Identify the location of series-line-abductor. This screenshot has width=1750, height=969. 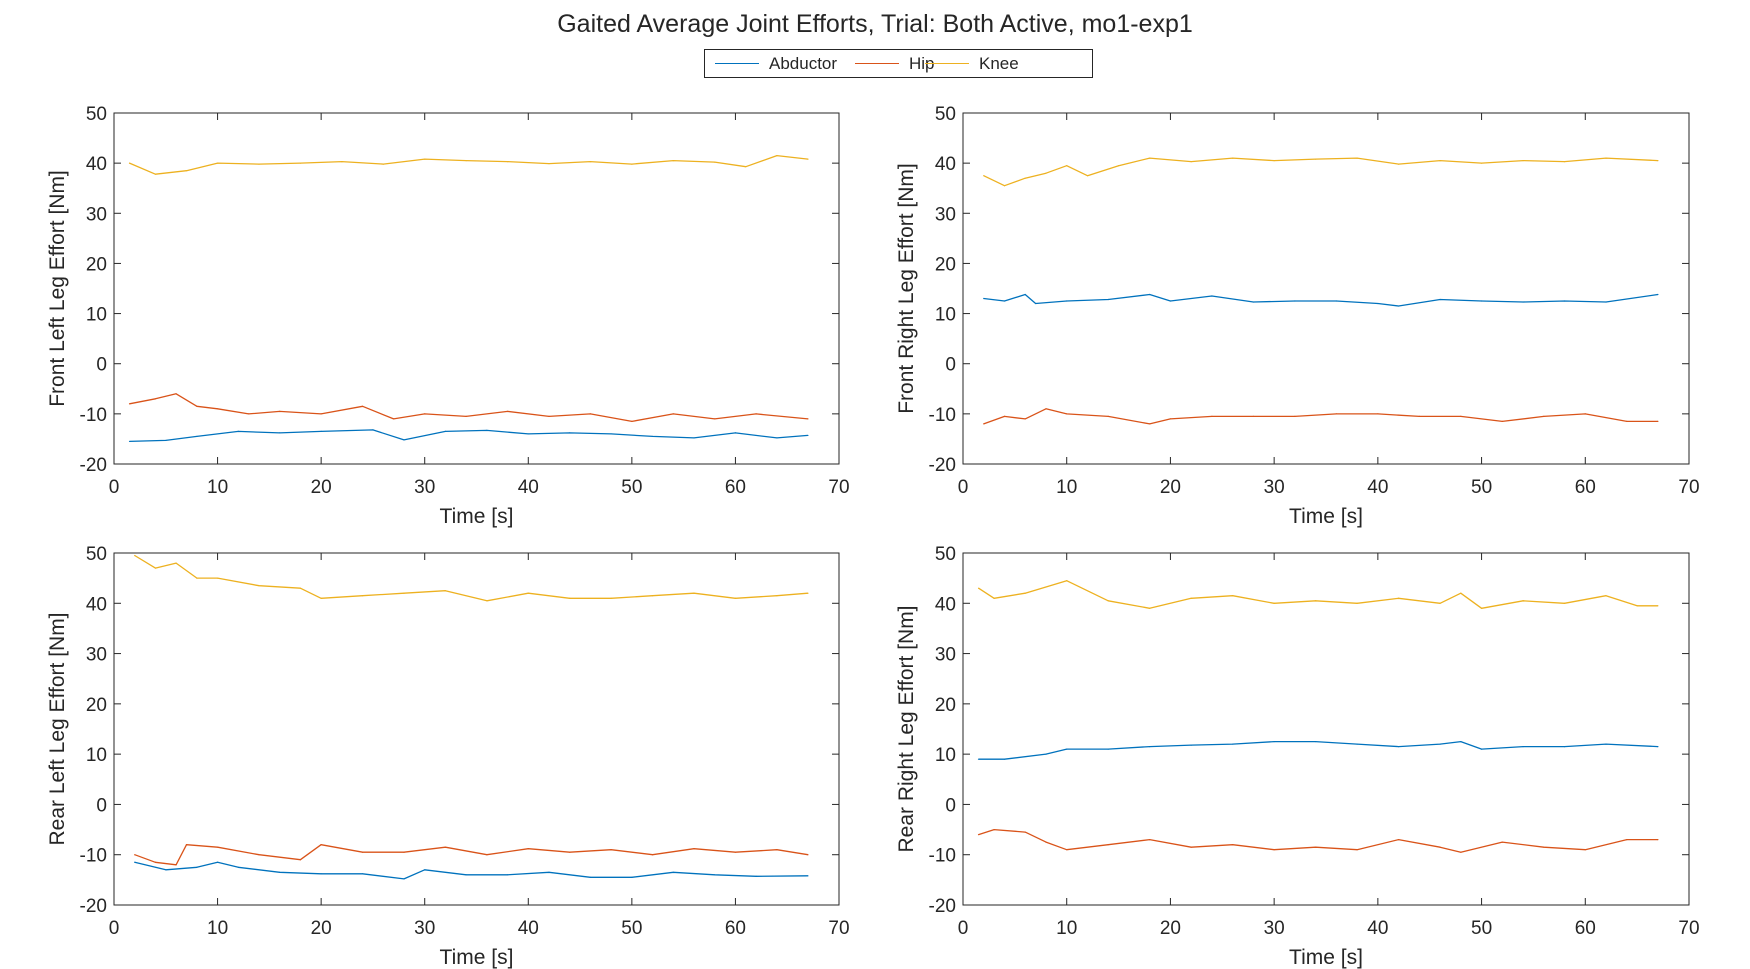
(468, 436).